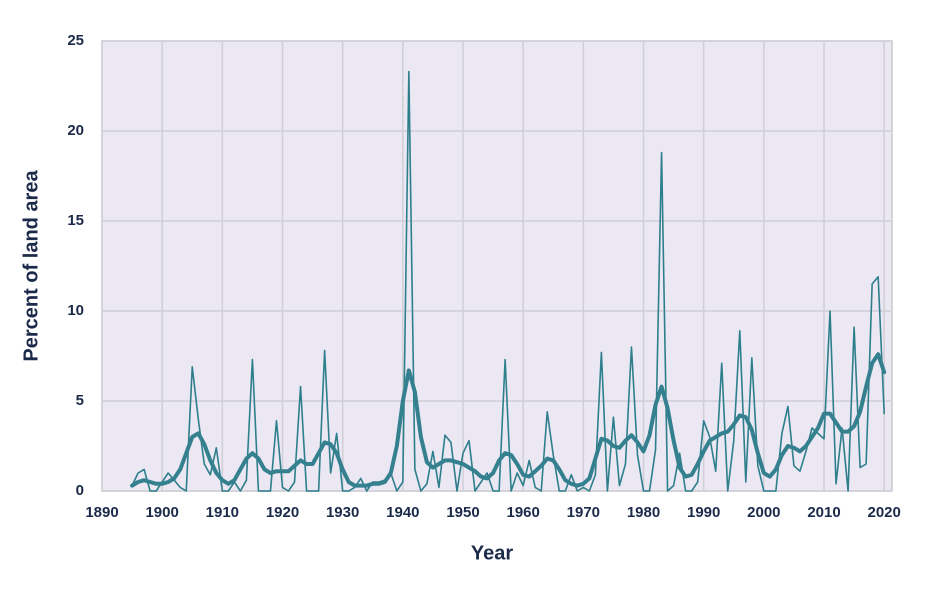  What do you see at coordinates (75, 130) in the screenshot?
I see `y-tick-label: 20` at bounding box center [75, 130].